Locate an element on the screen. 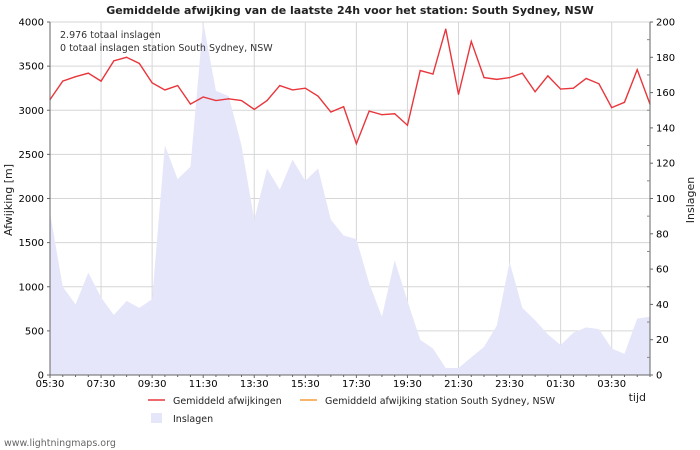 This screenshot has height=450, width=700. y-tick-label-right: 0 is located at coordinates (659, 376).